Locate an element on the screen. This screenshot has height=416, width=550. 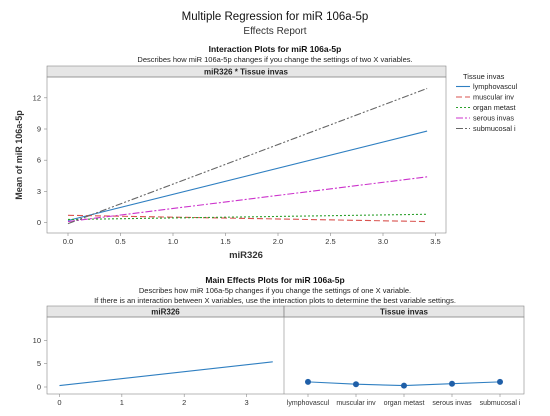
interaction-x-tick-label: 1.0 is located at coordinates (173, 241).